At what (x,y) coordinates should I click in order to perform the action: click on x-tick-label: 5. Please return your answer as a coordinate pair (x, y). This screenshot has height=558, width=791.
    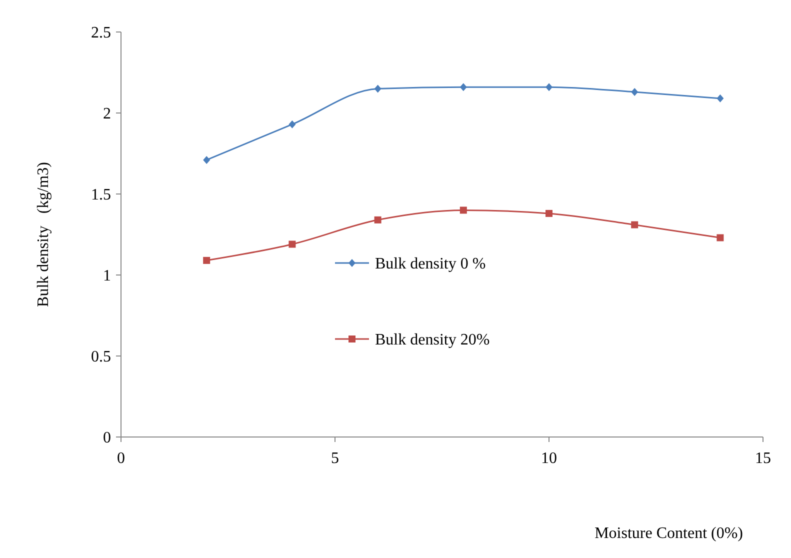
    Looking at the image, I should click on (335, 458).